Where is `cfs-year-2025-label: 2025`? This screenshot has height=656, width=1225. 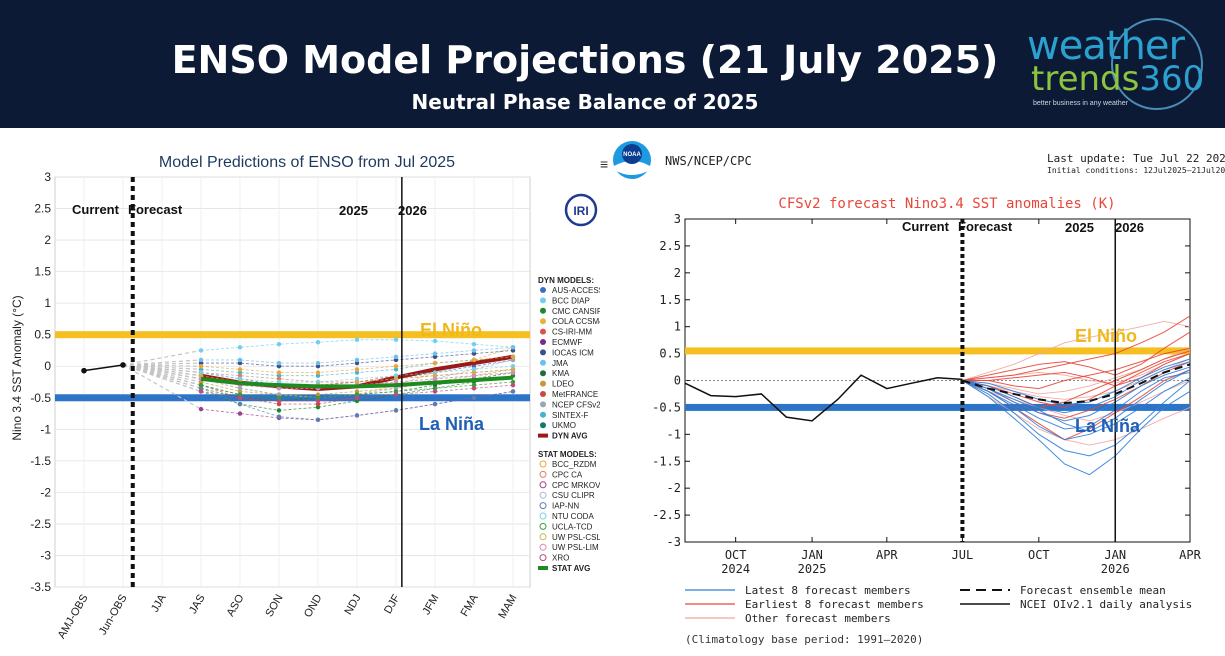 cfs-year-2025-label: 2025 is located at coordinates (1079, 227).